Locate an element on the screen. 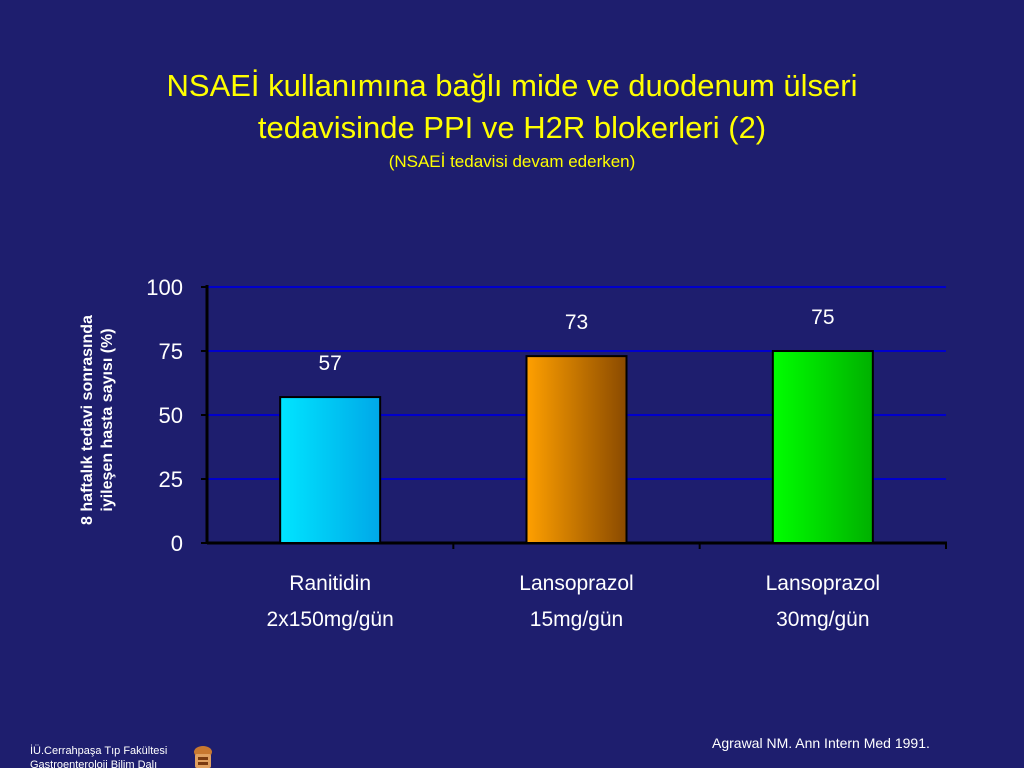 This screenshot has height=768, width=1024. bars is located at coordinates (576, 447).